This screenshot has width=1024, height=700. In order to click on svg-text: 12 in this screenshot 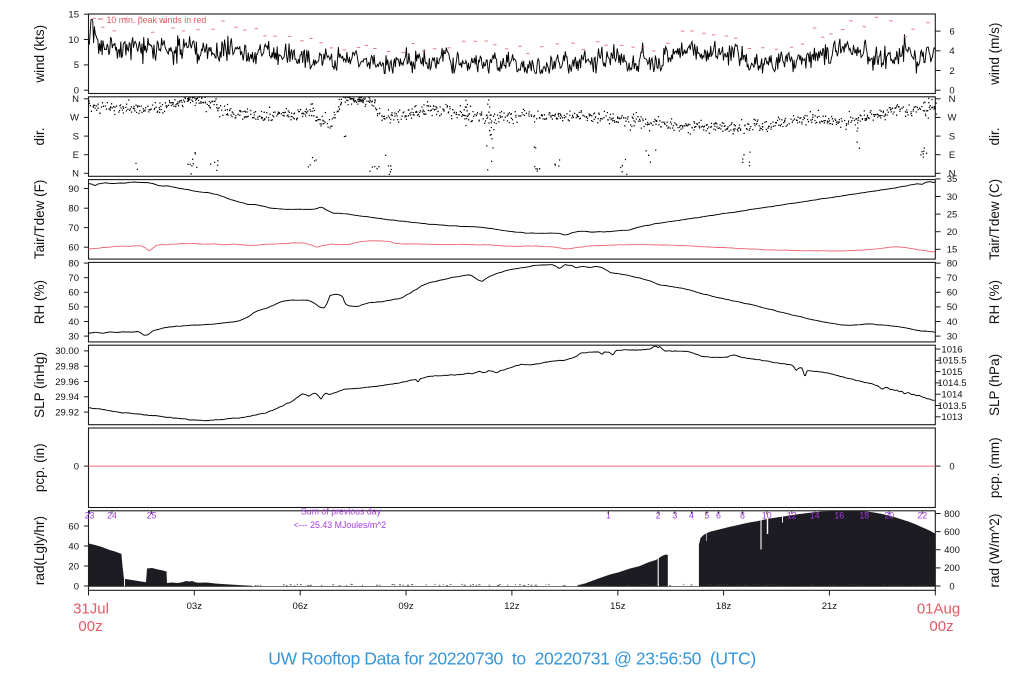, I will do `click(792, 515)`.